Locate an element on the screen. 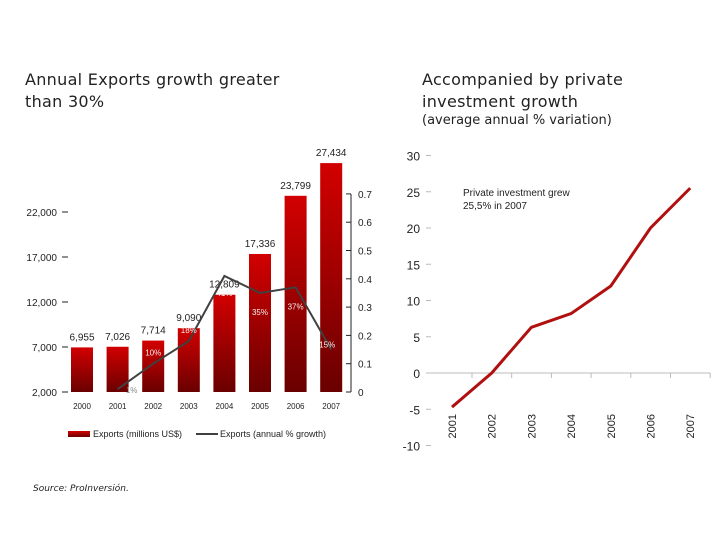 The width and height of the screenshot is (720, 540). x-tick-label: 2000 is located at coordinates (82, 406).